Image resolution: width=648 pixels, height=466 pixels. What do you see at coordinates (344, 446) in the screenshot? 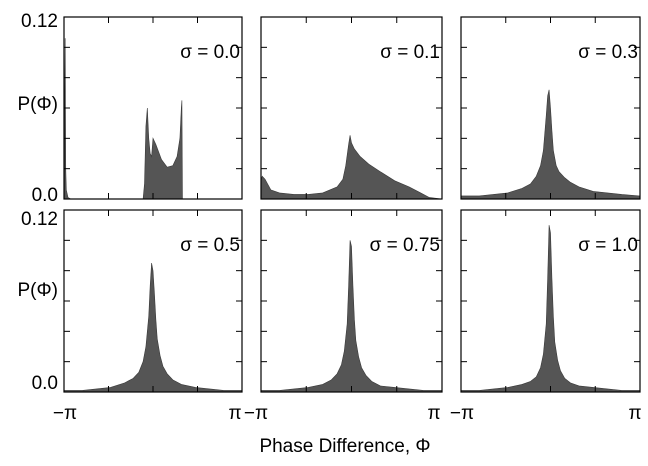
I see `xlabel: Phase Difference, Φ` at bounding box center [344, 446].